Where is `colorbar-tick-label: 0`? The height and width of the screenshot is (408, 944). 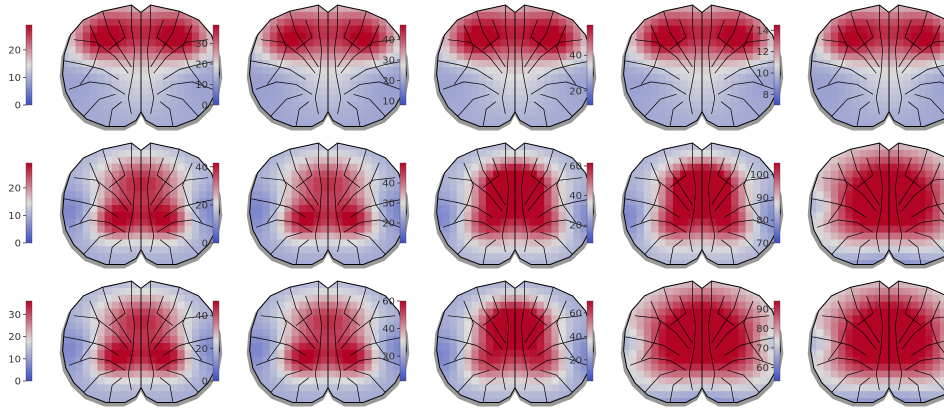 colorbar-tick-label: 0 is located at coordinates (18, 106).